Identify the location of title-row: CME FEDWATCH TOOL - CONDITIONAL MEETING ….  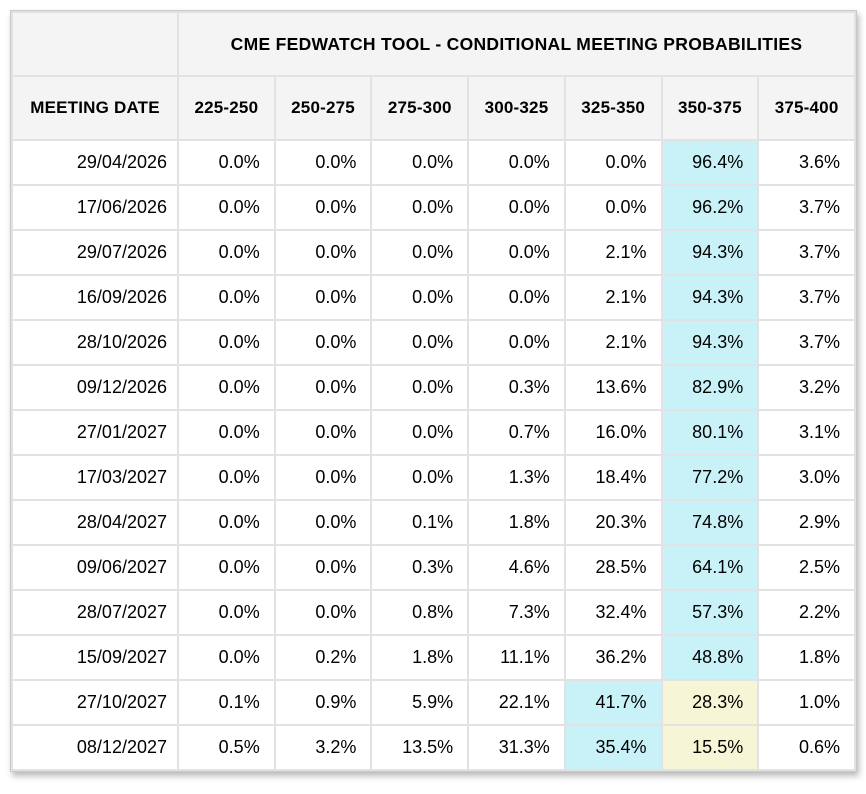
(433, 44).